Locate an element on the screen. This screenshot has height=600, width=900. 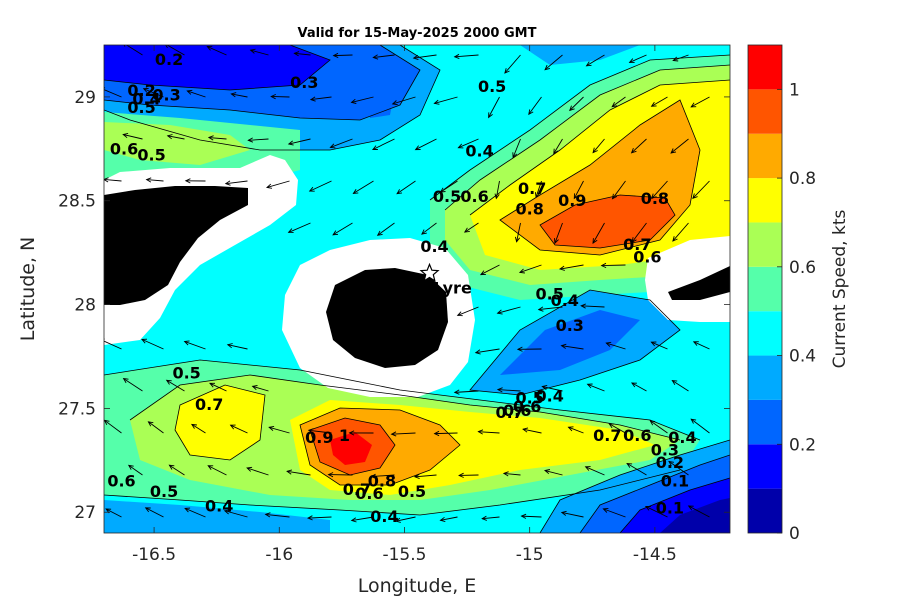
colorbar-tick-label: 1 is located at coordinates (794, 90).